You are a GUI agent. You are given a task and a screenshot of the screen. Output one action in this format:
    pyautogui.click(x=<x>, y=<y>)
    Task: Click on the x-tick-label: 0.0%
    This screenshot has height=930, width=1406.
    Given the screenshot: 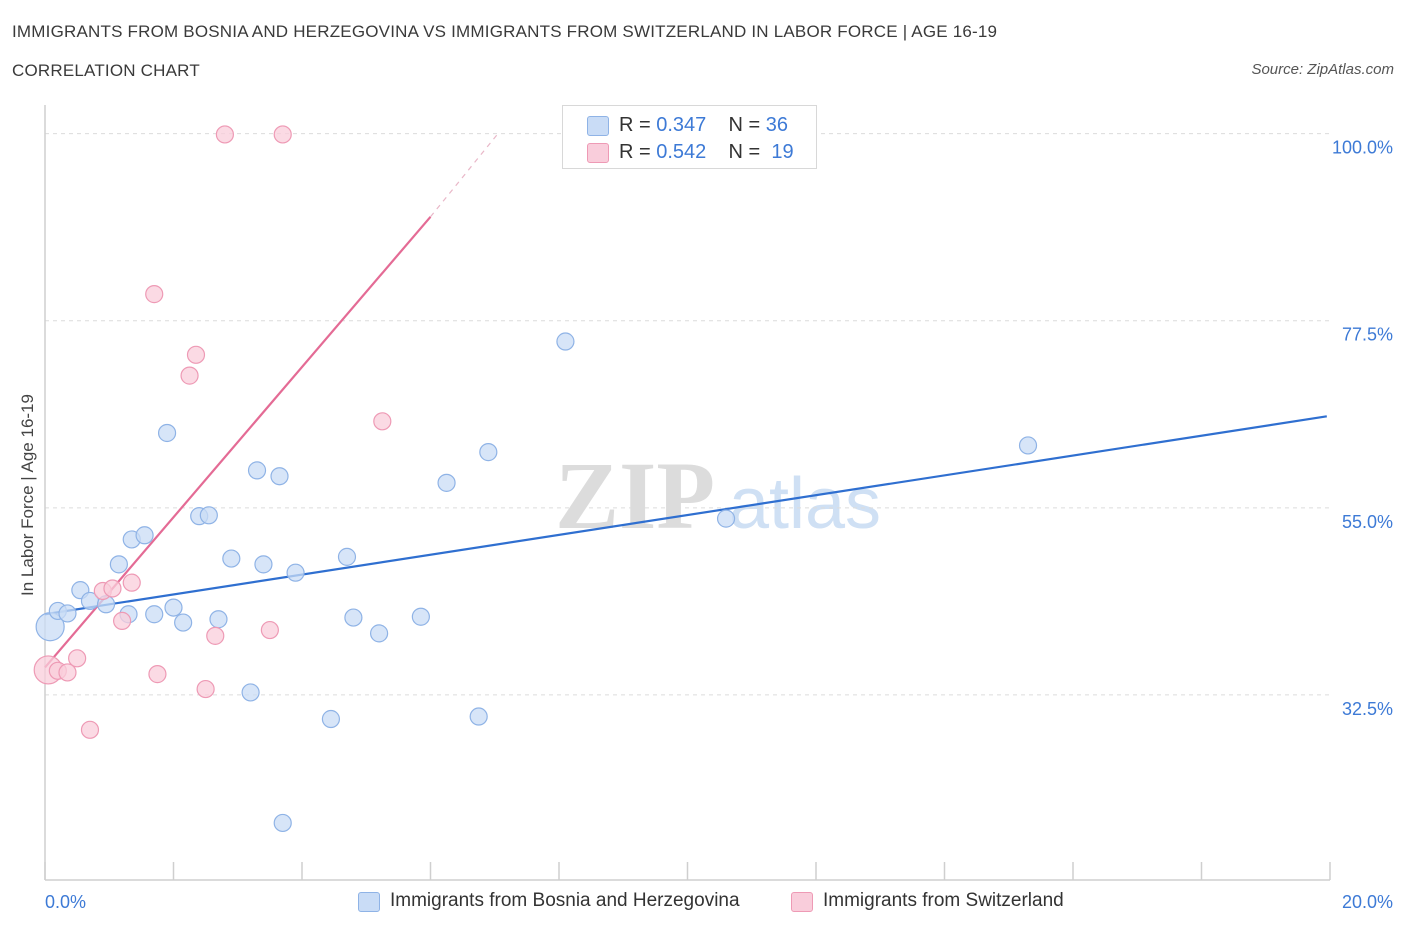 What is the action you would take?
    pyautogui.click(x=65, y=902)
    